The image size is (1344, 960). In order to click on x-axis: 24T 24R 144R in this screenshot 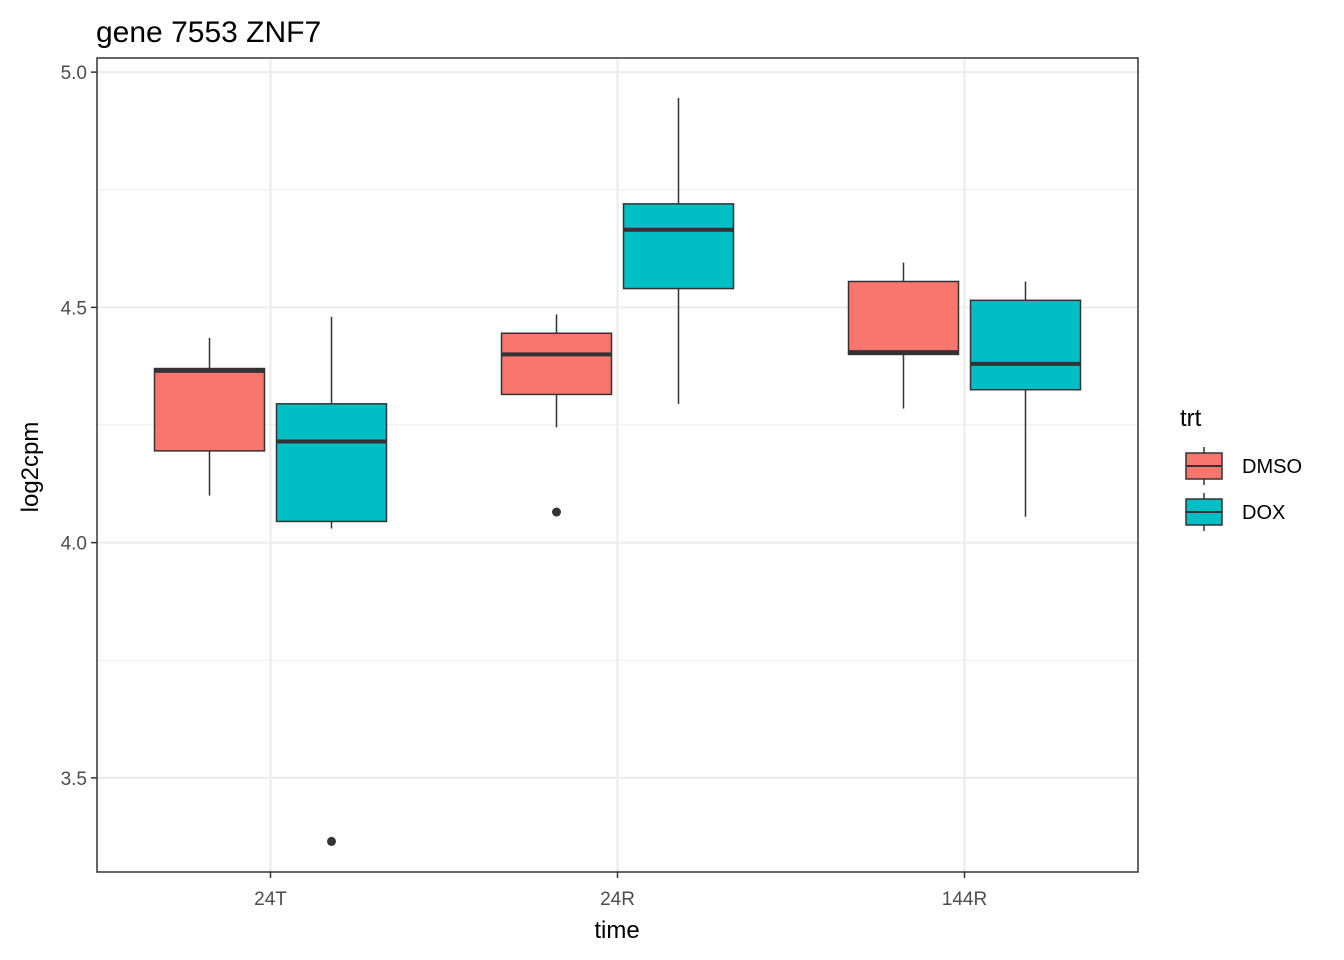, I will do `click(620, 891)`.